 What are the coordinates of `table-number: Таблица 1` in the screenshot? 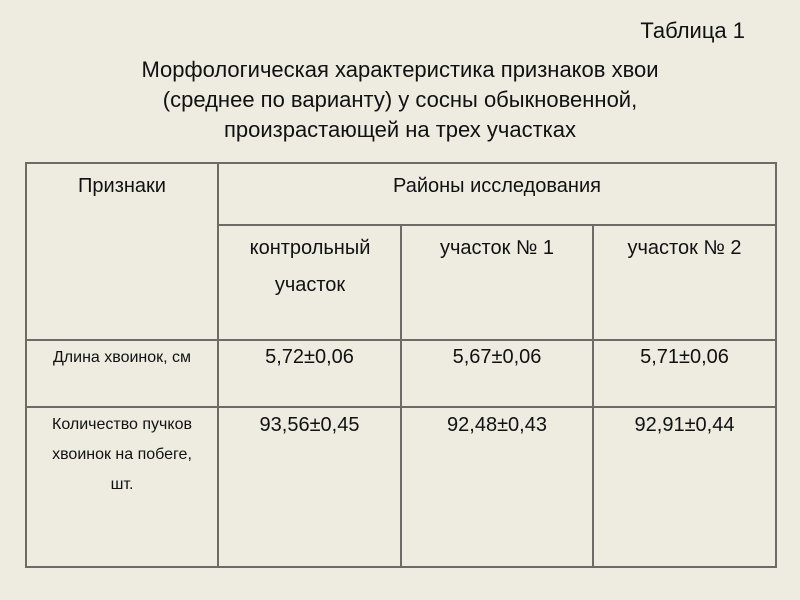 It's located at (692, 30).